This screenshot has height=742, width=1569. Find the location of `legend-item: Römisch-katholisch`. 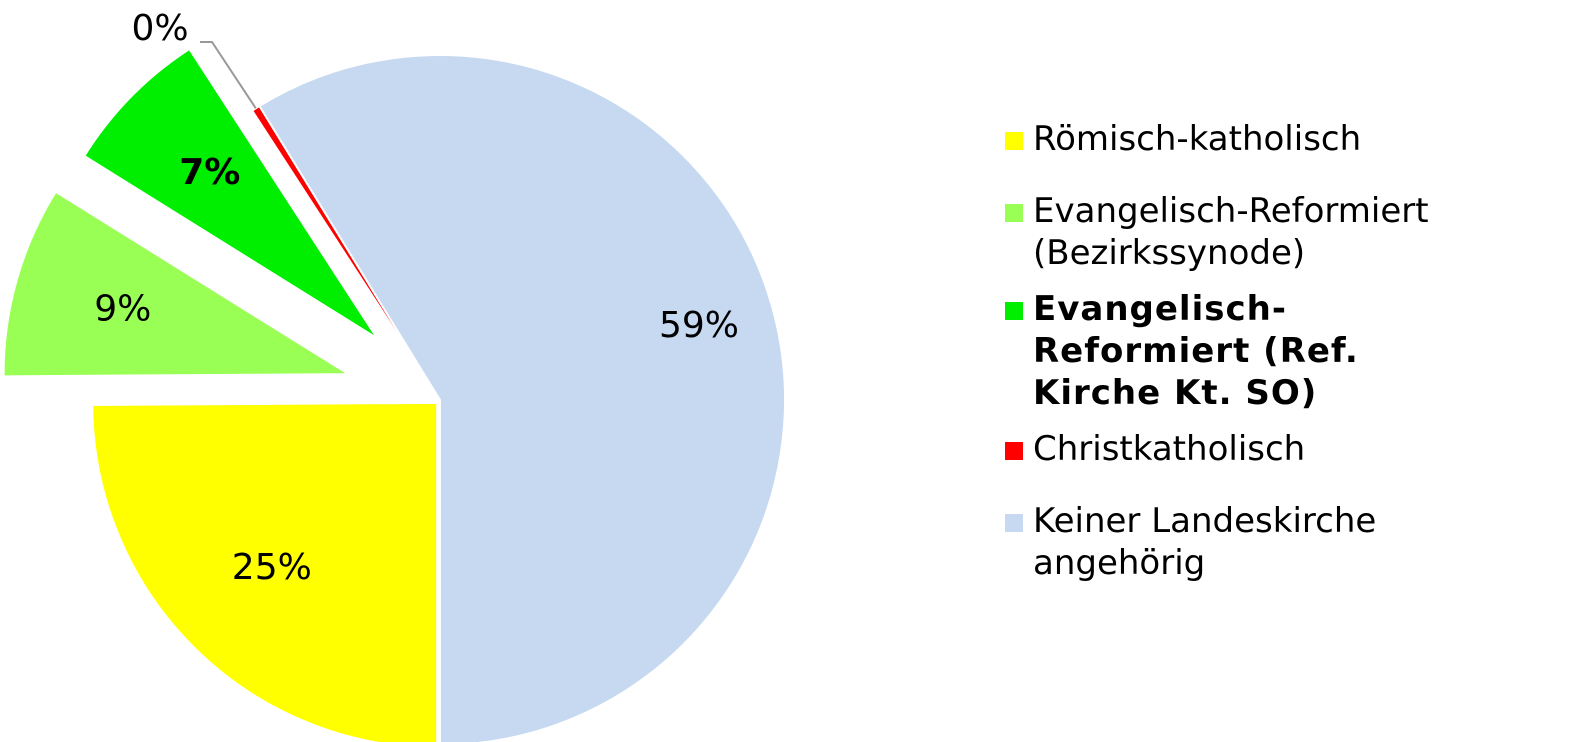

legend-item: Römisch-katholisch is located at coordinates (1220, 139).